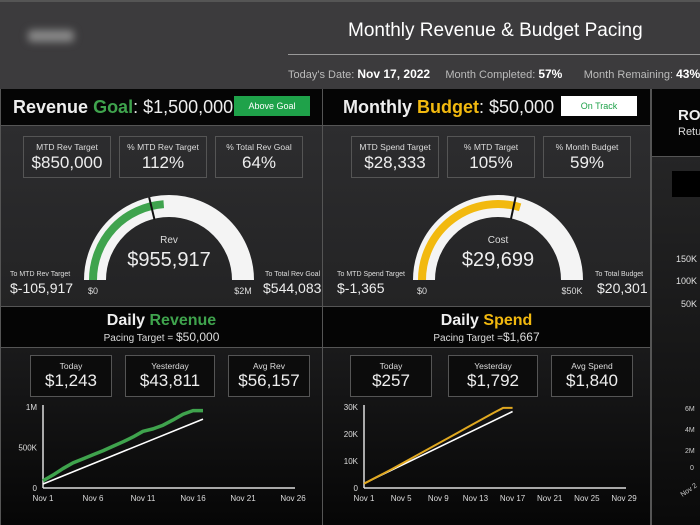 The image size is (700, 525). I want to click on roas-tick: 50K, so click(689, 304).